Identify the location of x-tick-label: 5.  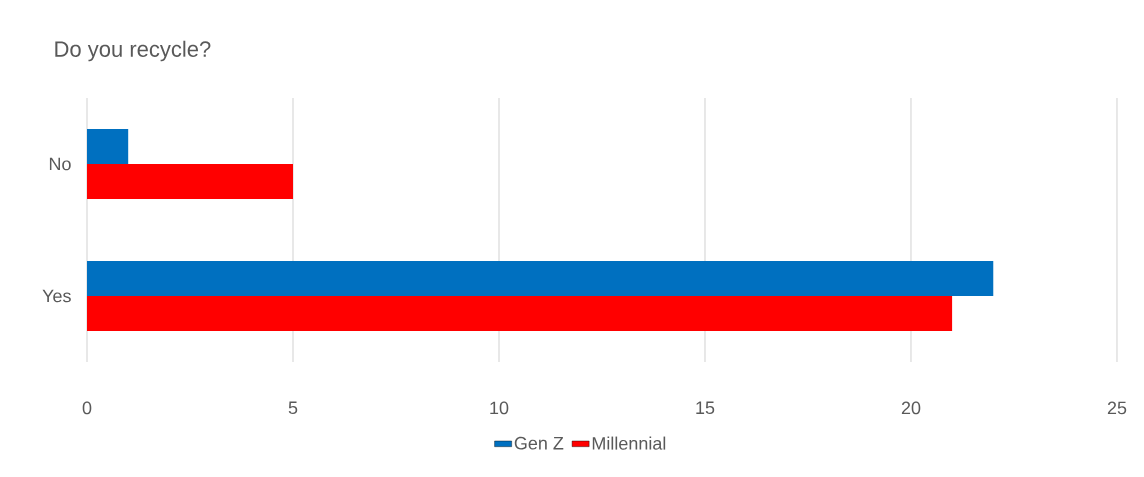
(293, 408).